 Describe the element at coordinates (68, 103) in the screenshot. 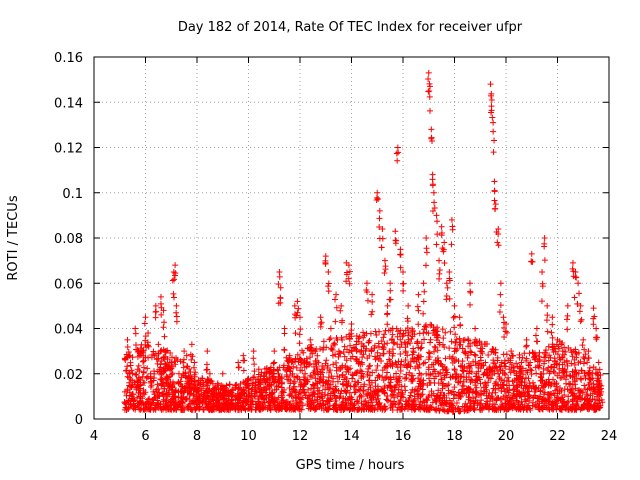

I see `y-tick-label: 0.14` at that location.